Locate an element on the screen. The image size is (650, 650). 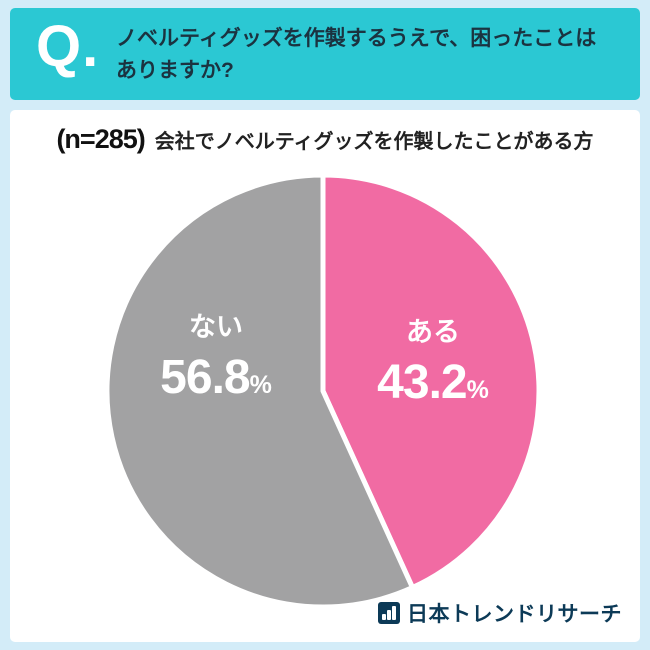
question-line-1: ノベルティグッズを作製するうえで、困ったことは is located at coordinates (356, 38).